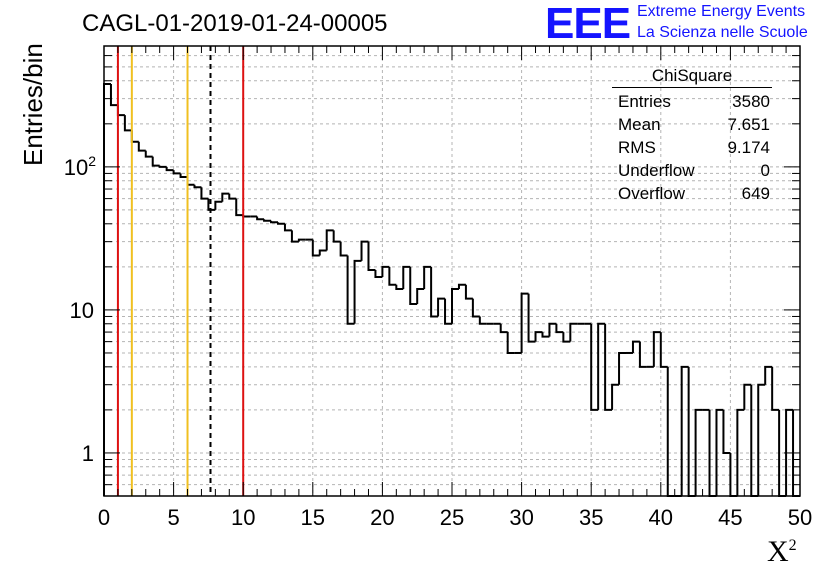 The width and height of the screenshot is (836, 572). Describe the element at coordinates (104, 517) in the screenshot. I see `x-tick-label: 0` at that location.